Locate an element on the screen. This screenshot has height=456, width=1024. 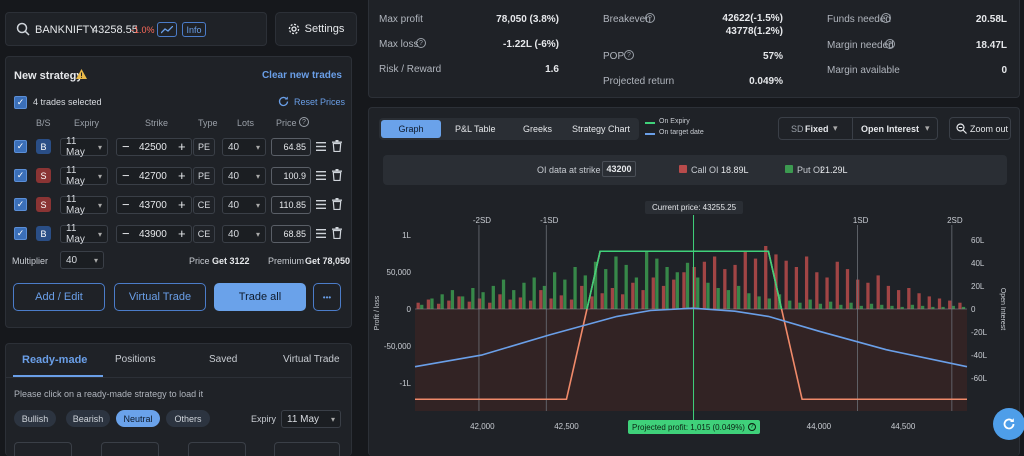
sd-label: -2SD is located at coordinates (482, 220).